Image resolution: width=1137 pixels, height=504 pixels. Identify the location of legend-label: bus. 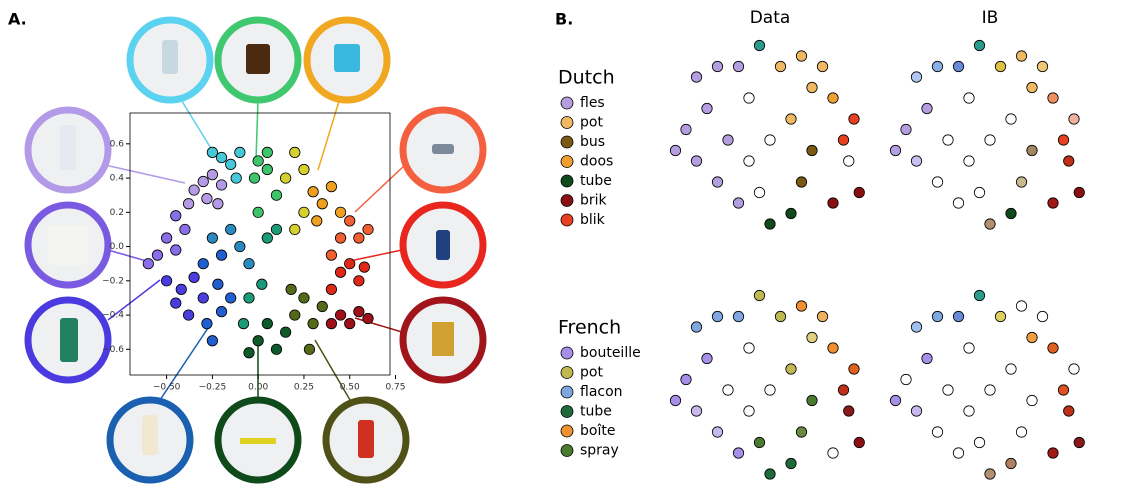
(592, 142).